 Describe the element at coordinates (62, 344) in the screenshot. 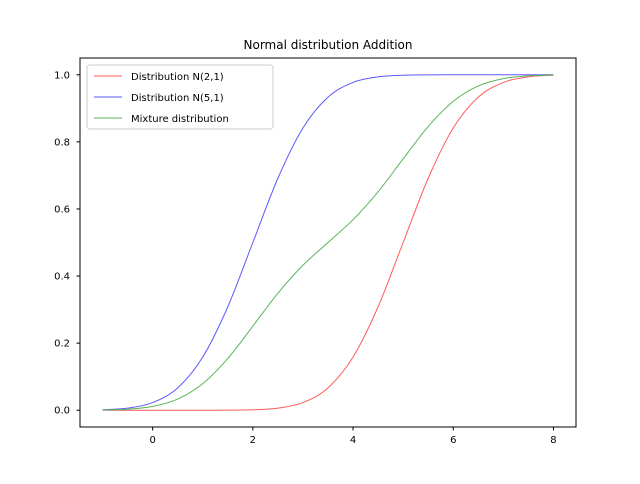

I see `y-tick-label: 0.2` at that location.